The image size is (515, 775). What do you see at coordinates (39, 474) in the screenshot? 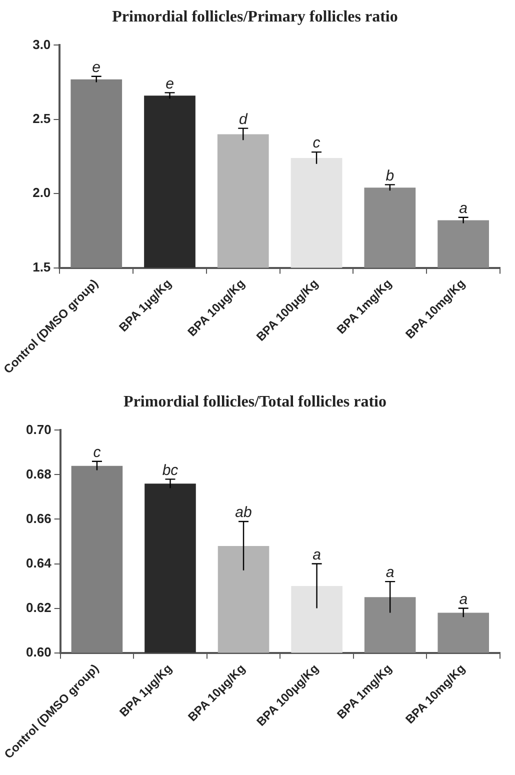
I see `y-tick-label: 0.68` at bounding box center [39, 474].